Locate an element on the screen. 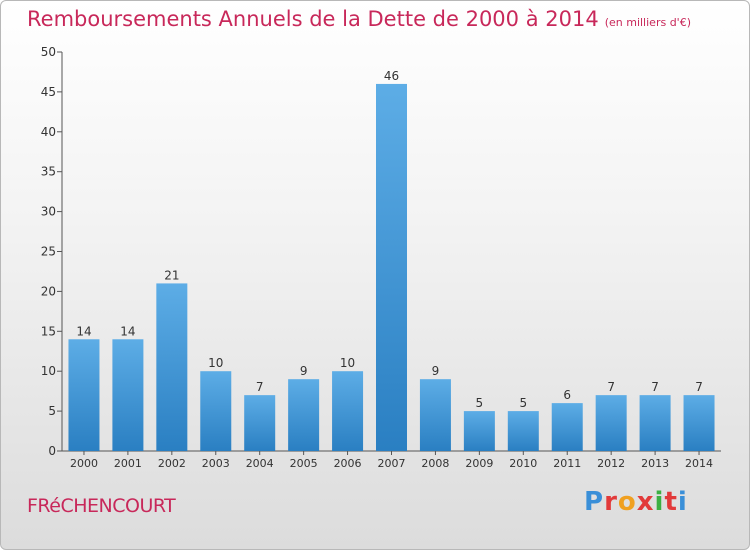 The width and height of the screenshot is (750, 550). y-tick-label: 10 is located at coordinates (48, 371).